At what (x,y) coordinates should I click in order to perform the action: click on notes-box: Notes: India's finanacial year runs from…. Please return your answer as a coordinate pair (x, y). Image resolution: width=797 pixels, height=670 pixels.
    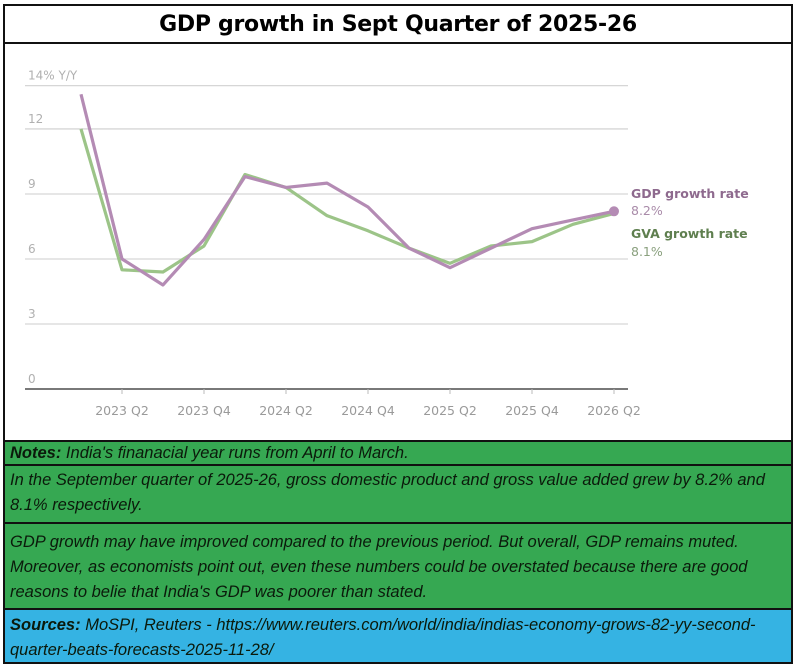
    Looking at the image, I should click on (398, 453).